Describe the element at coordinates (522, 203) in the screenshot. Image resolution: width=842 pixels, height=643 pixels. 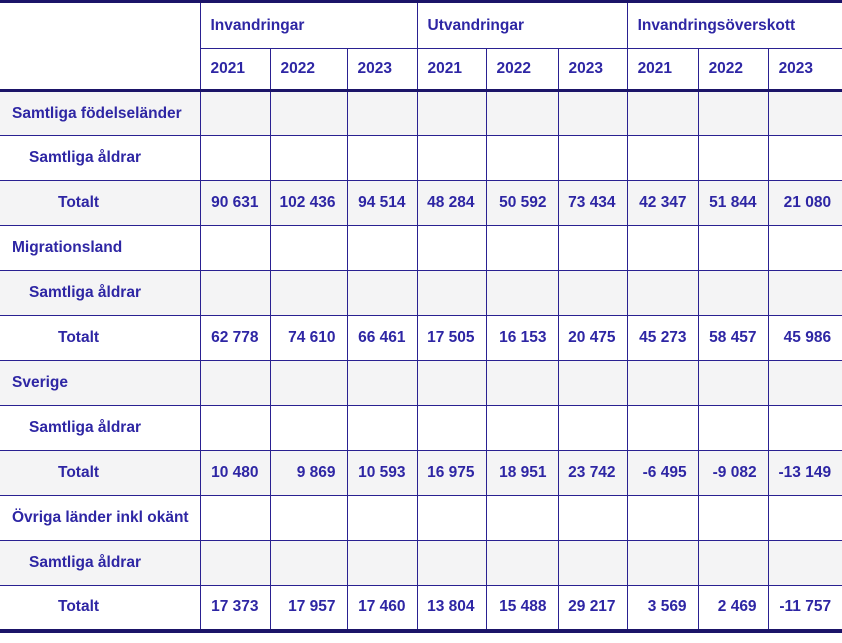
I see `value-cell: 50 592` at that location.